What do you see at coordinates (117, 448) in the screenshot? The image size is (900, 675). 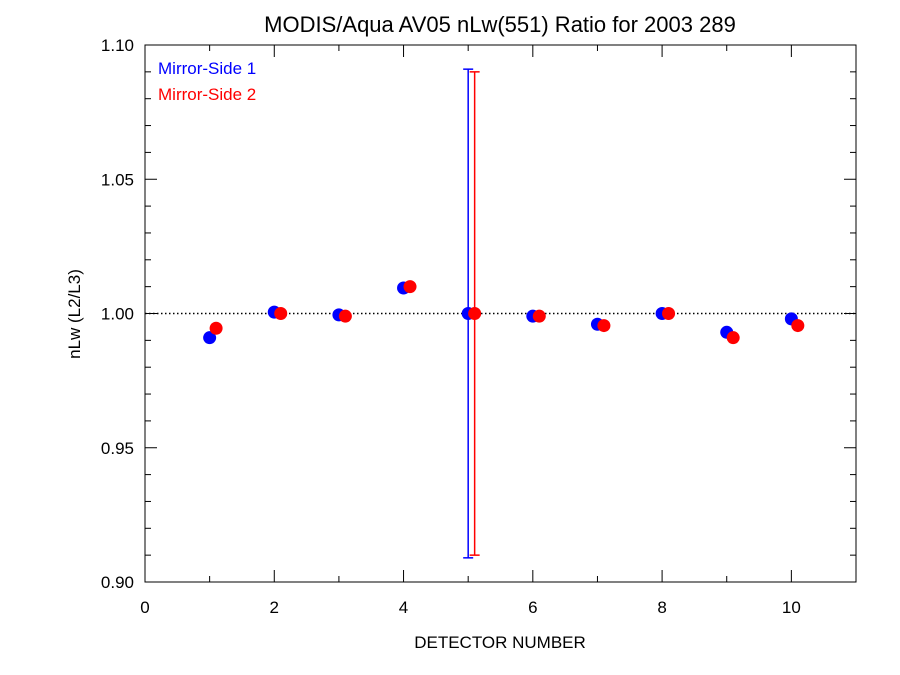 I see `y-tick-label: 0.95` at bounding box center [117, 448].